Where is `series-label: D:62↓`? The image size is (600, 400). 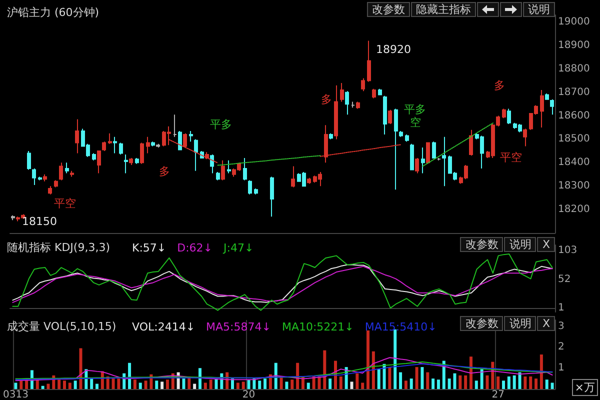 series-label: D:62↓ is located at coordinates (195, 248).